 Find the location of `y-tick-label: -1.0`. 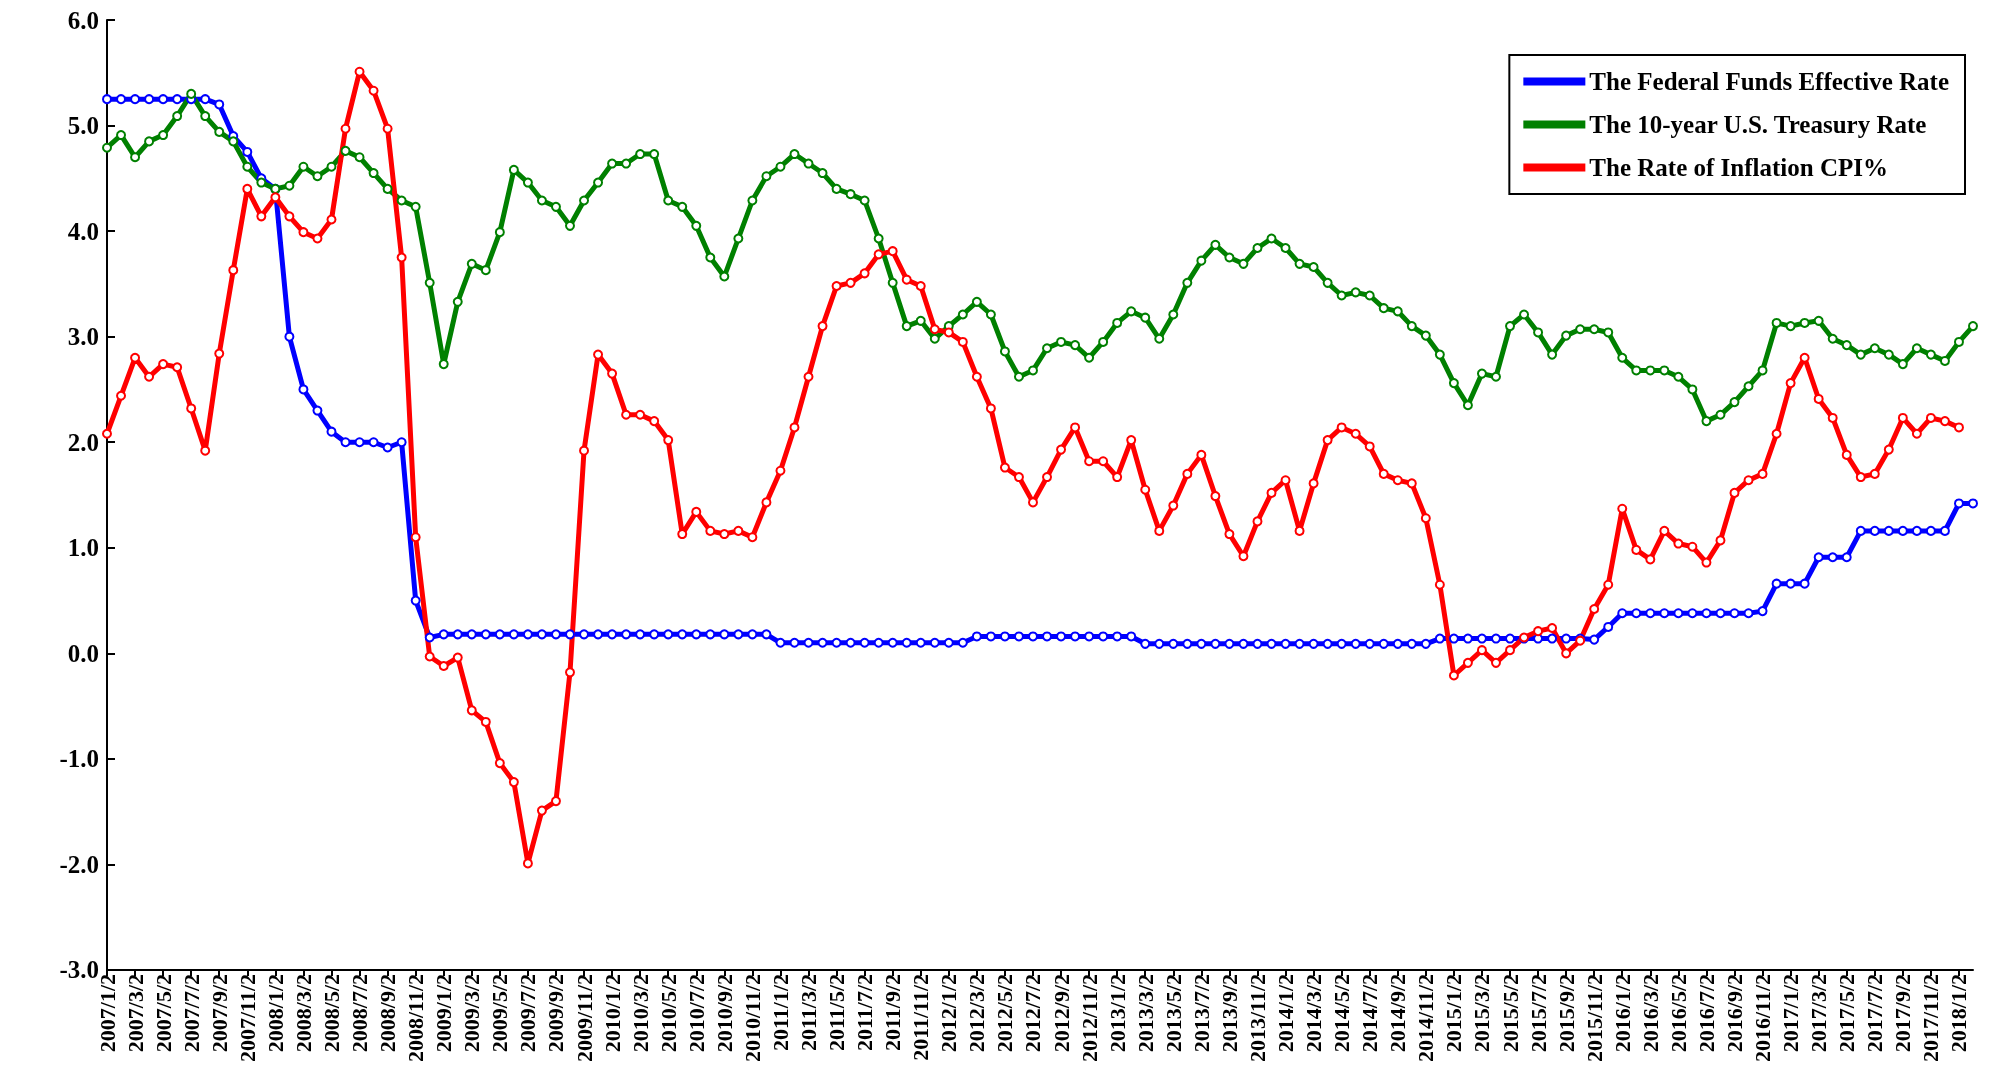

y-tick-label: -1.0 is located at coordinates (79, 759).